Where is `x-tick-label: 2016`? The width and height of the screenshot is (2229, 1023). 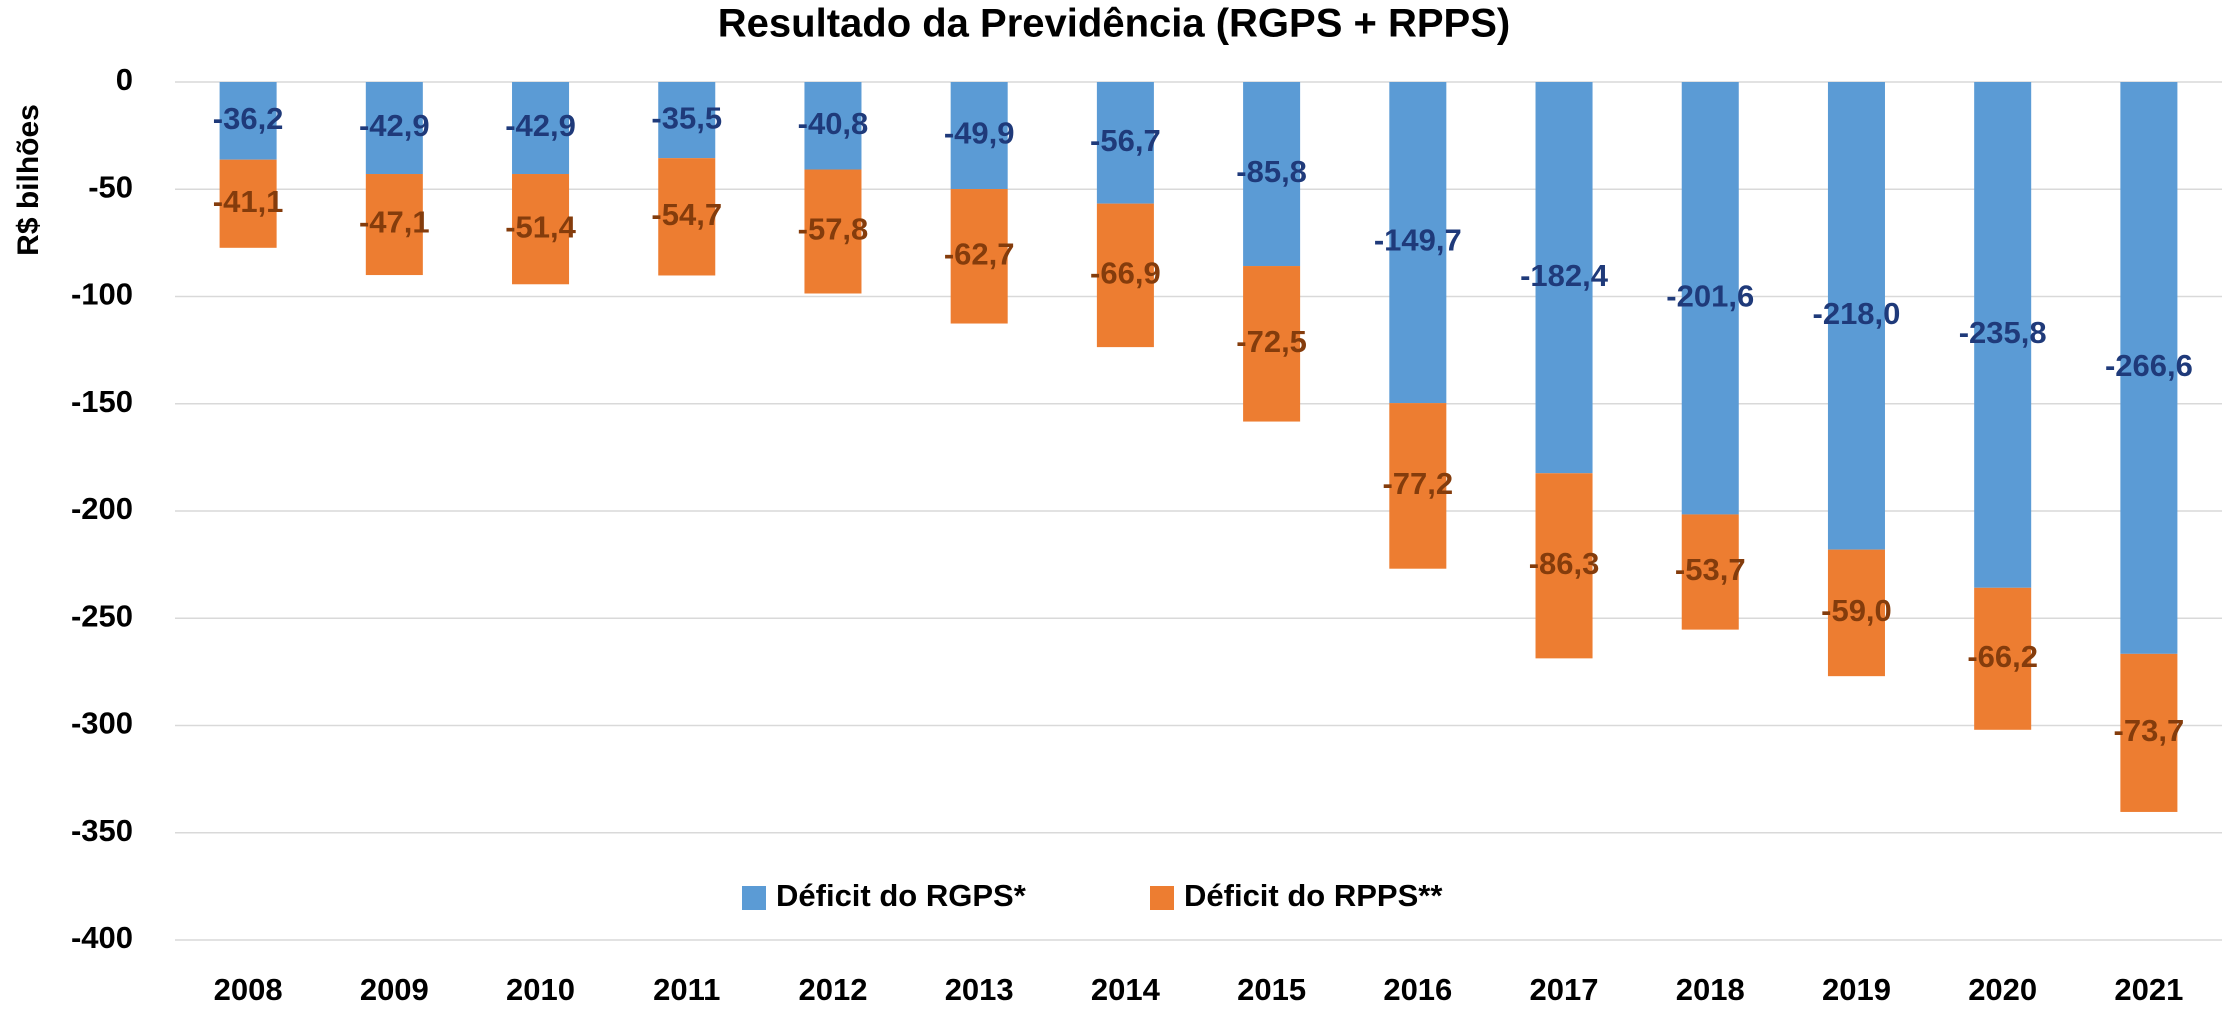
x-tick-label: 2016 is located at coordinates (1417, 989).